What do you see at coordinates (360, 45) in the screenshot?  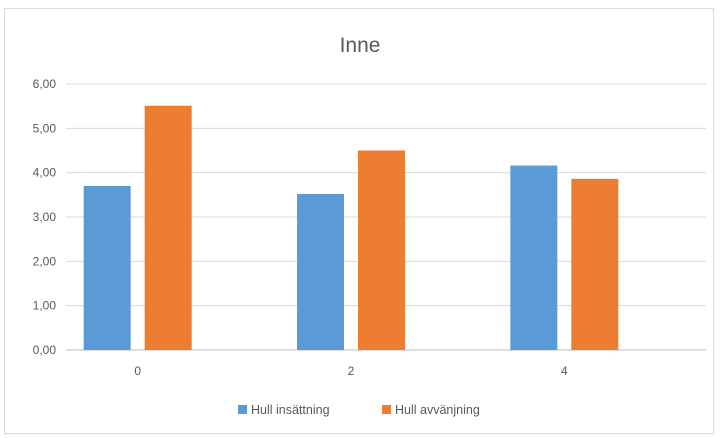 I see `chart-title: Inne` at bounding box center [360, 45].